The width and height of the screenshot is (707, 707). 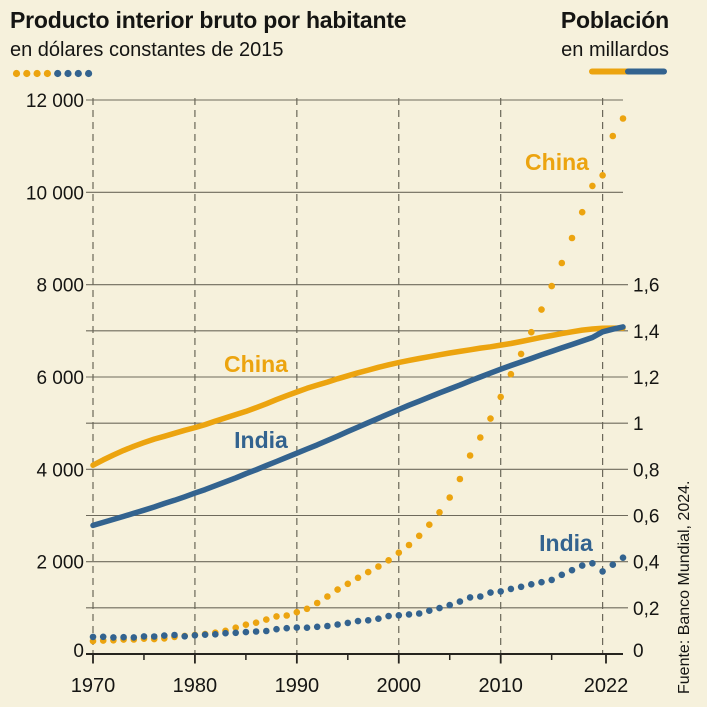 I want to click on x-axis-label: 1980, so click(x=195, y=686).